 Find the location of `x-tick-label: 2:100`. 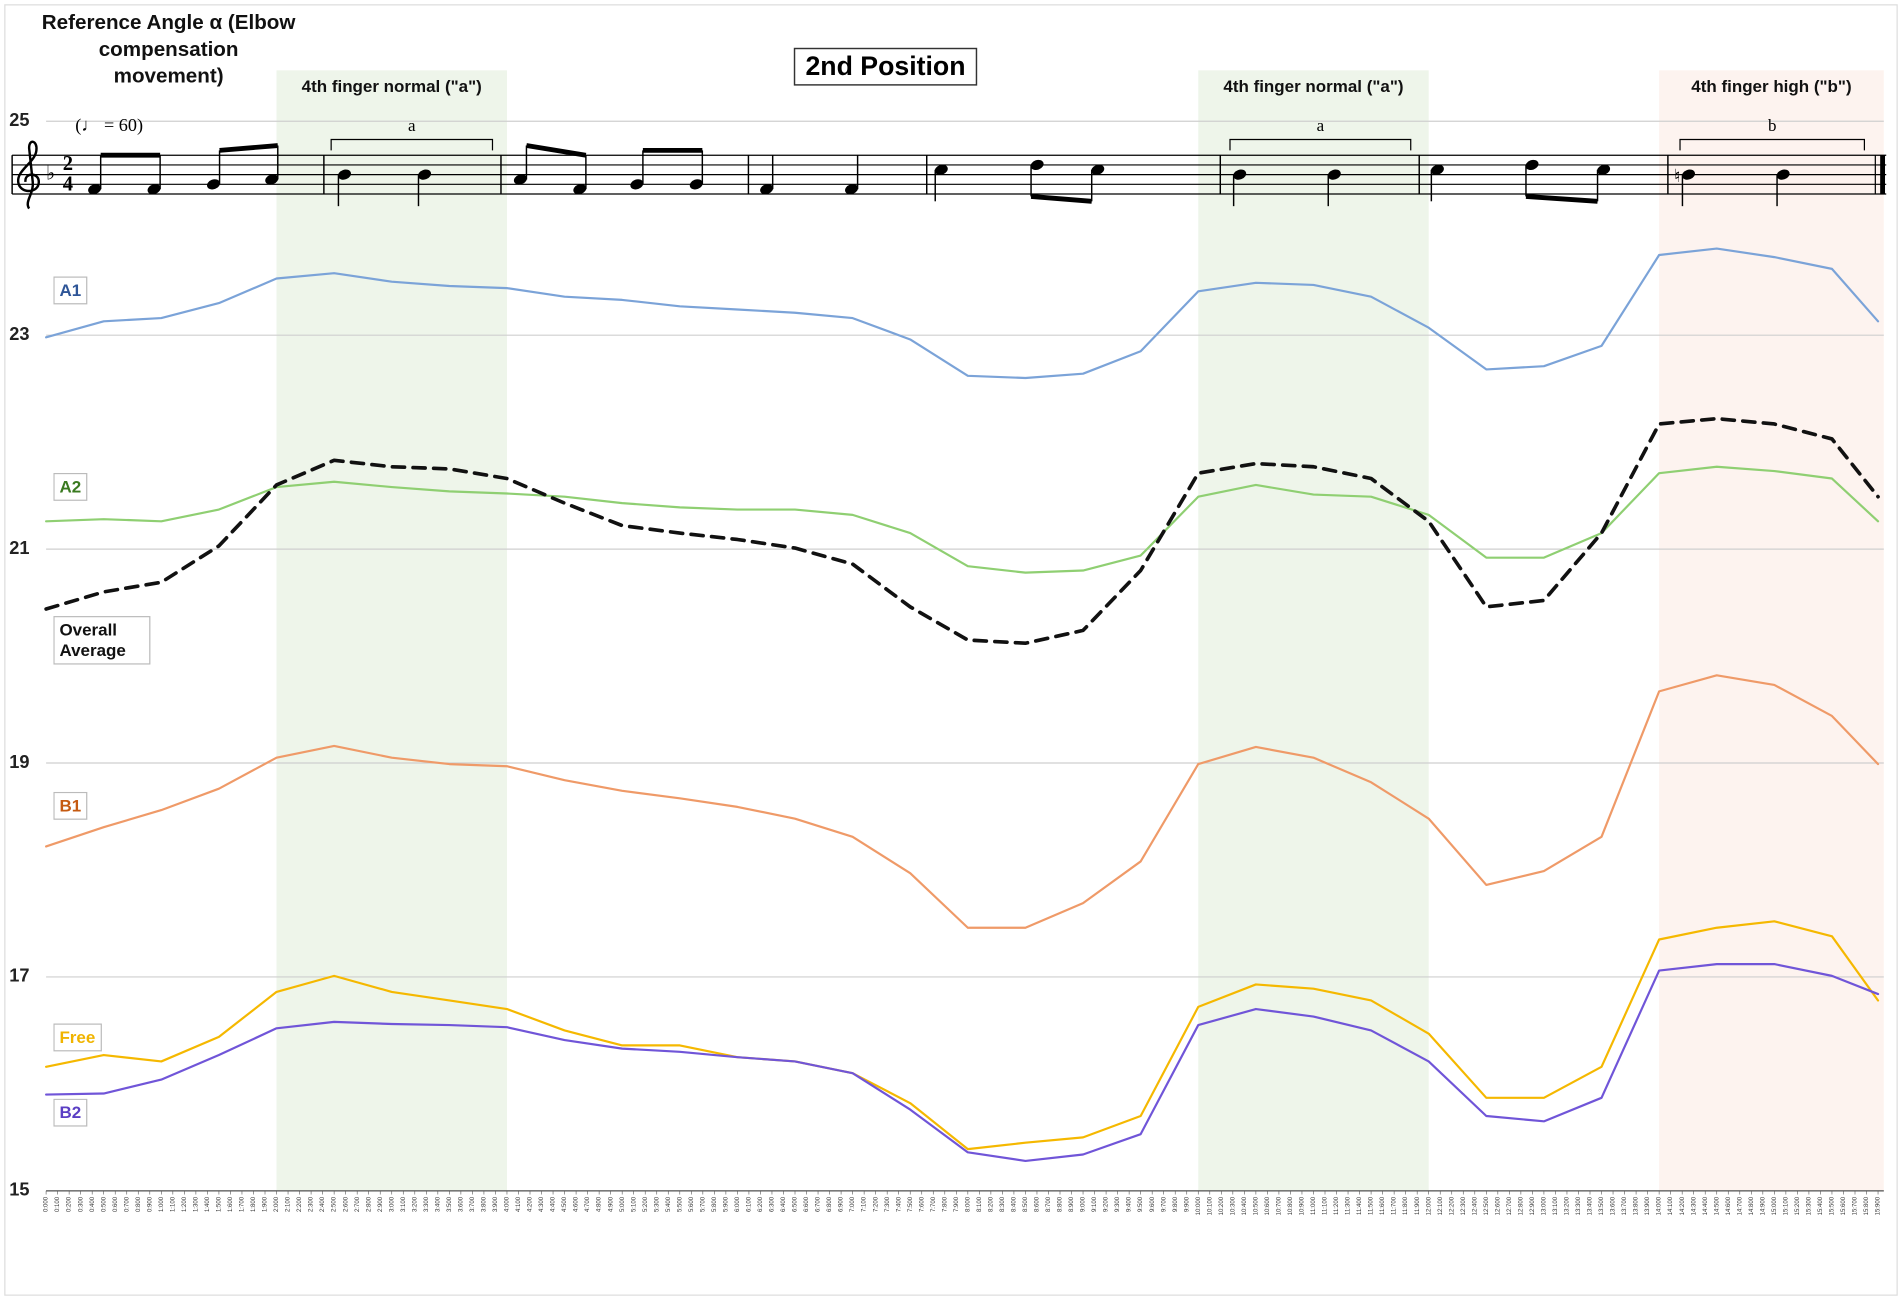

x-tick-label: 2:100 is located at coordinates (289, 1204).